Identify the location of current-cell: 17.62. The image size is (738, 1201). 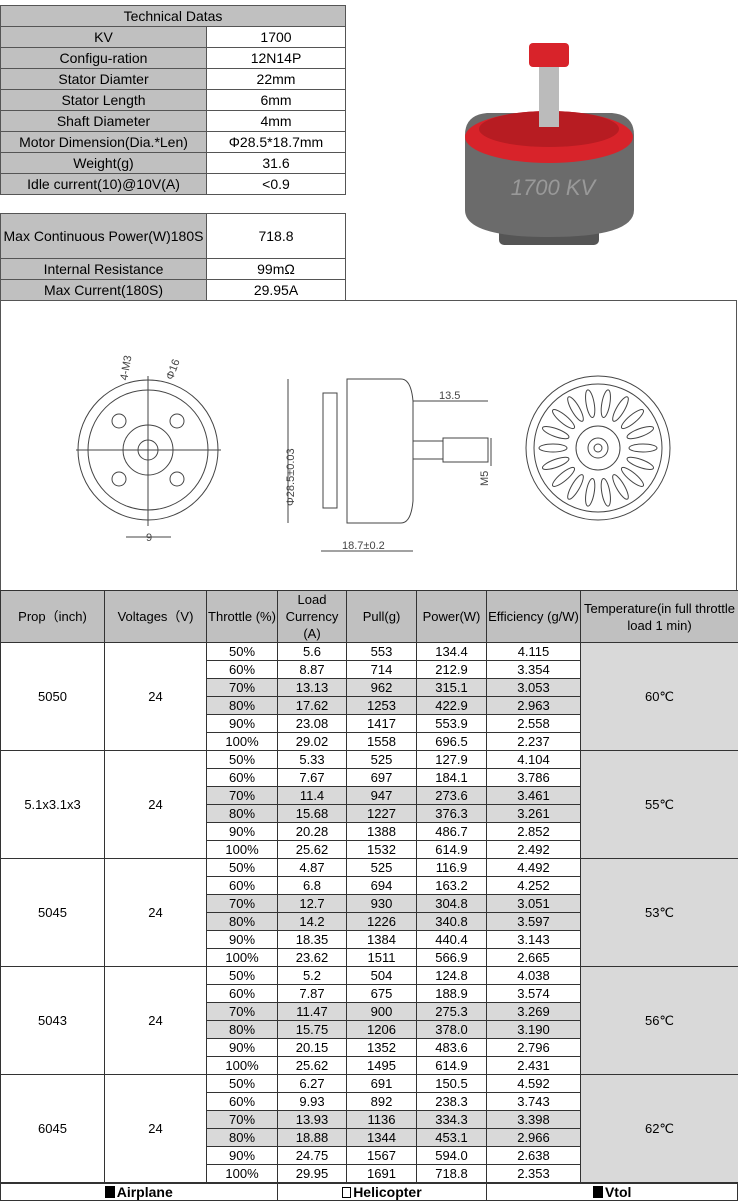
(312, 705).